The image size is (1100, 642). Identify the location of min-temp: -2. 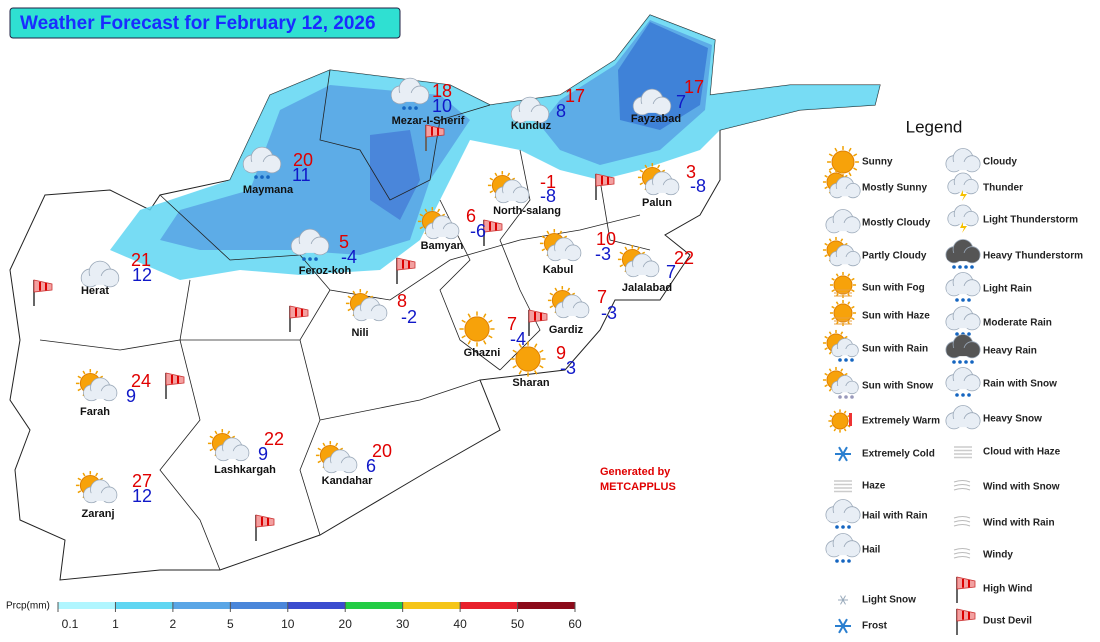
(409, 317).